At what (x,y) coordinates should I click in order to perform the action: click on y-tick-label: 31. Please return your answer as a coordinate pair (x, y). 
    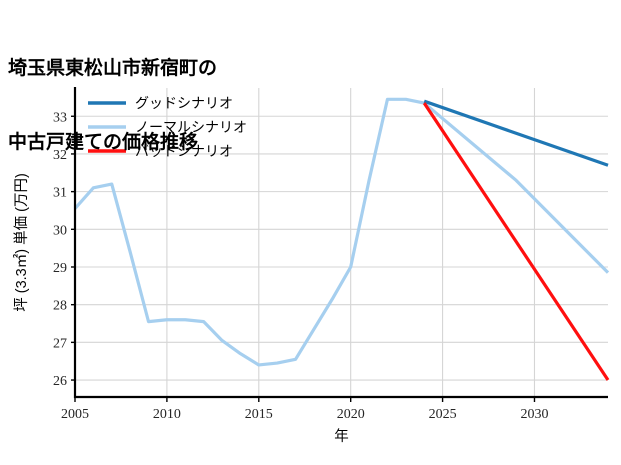
    Looking at the image, I should click on (60, 193).